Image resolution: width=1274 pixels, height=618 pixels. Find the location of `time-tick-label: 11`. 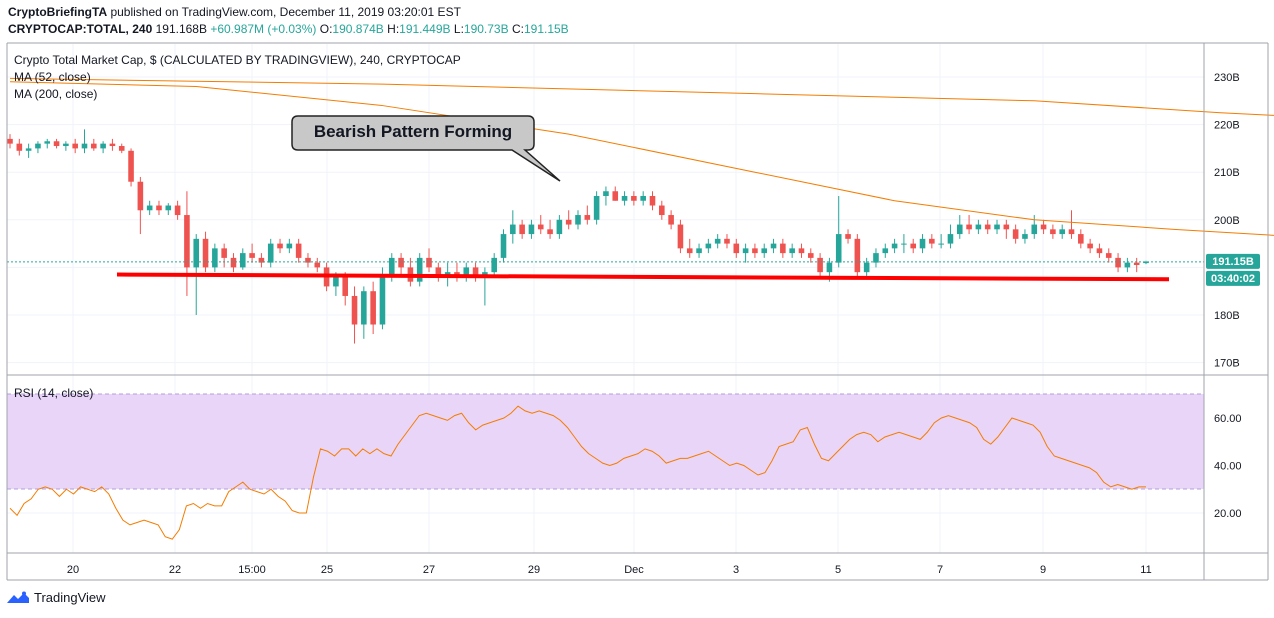

time-tick-label: 11 is located at coordinates (1145, 570).